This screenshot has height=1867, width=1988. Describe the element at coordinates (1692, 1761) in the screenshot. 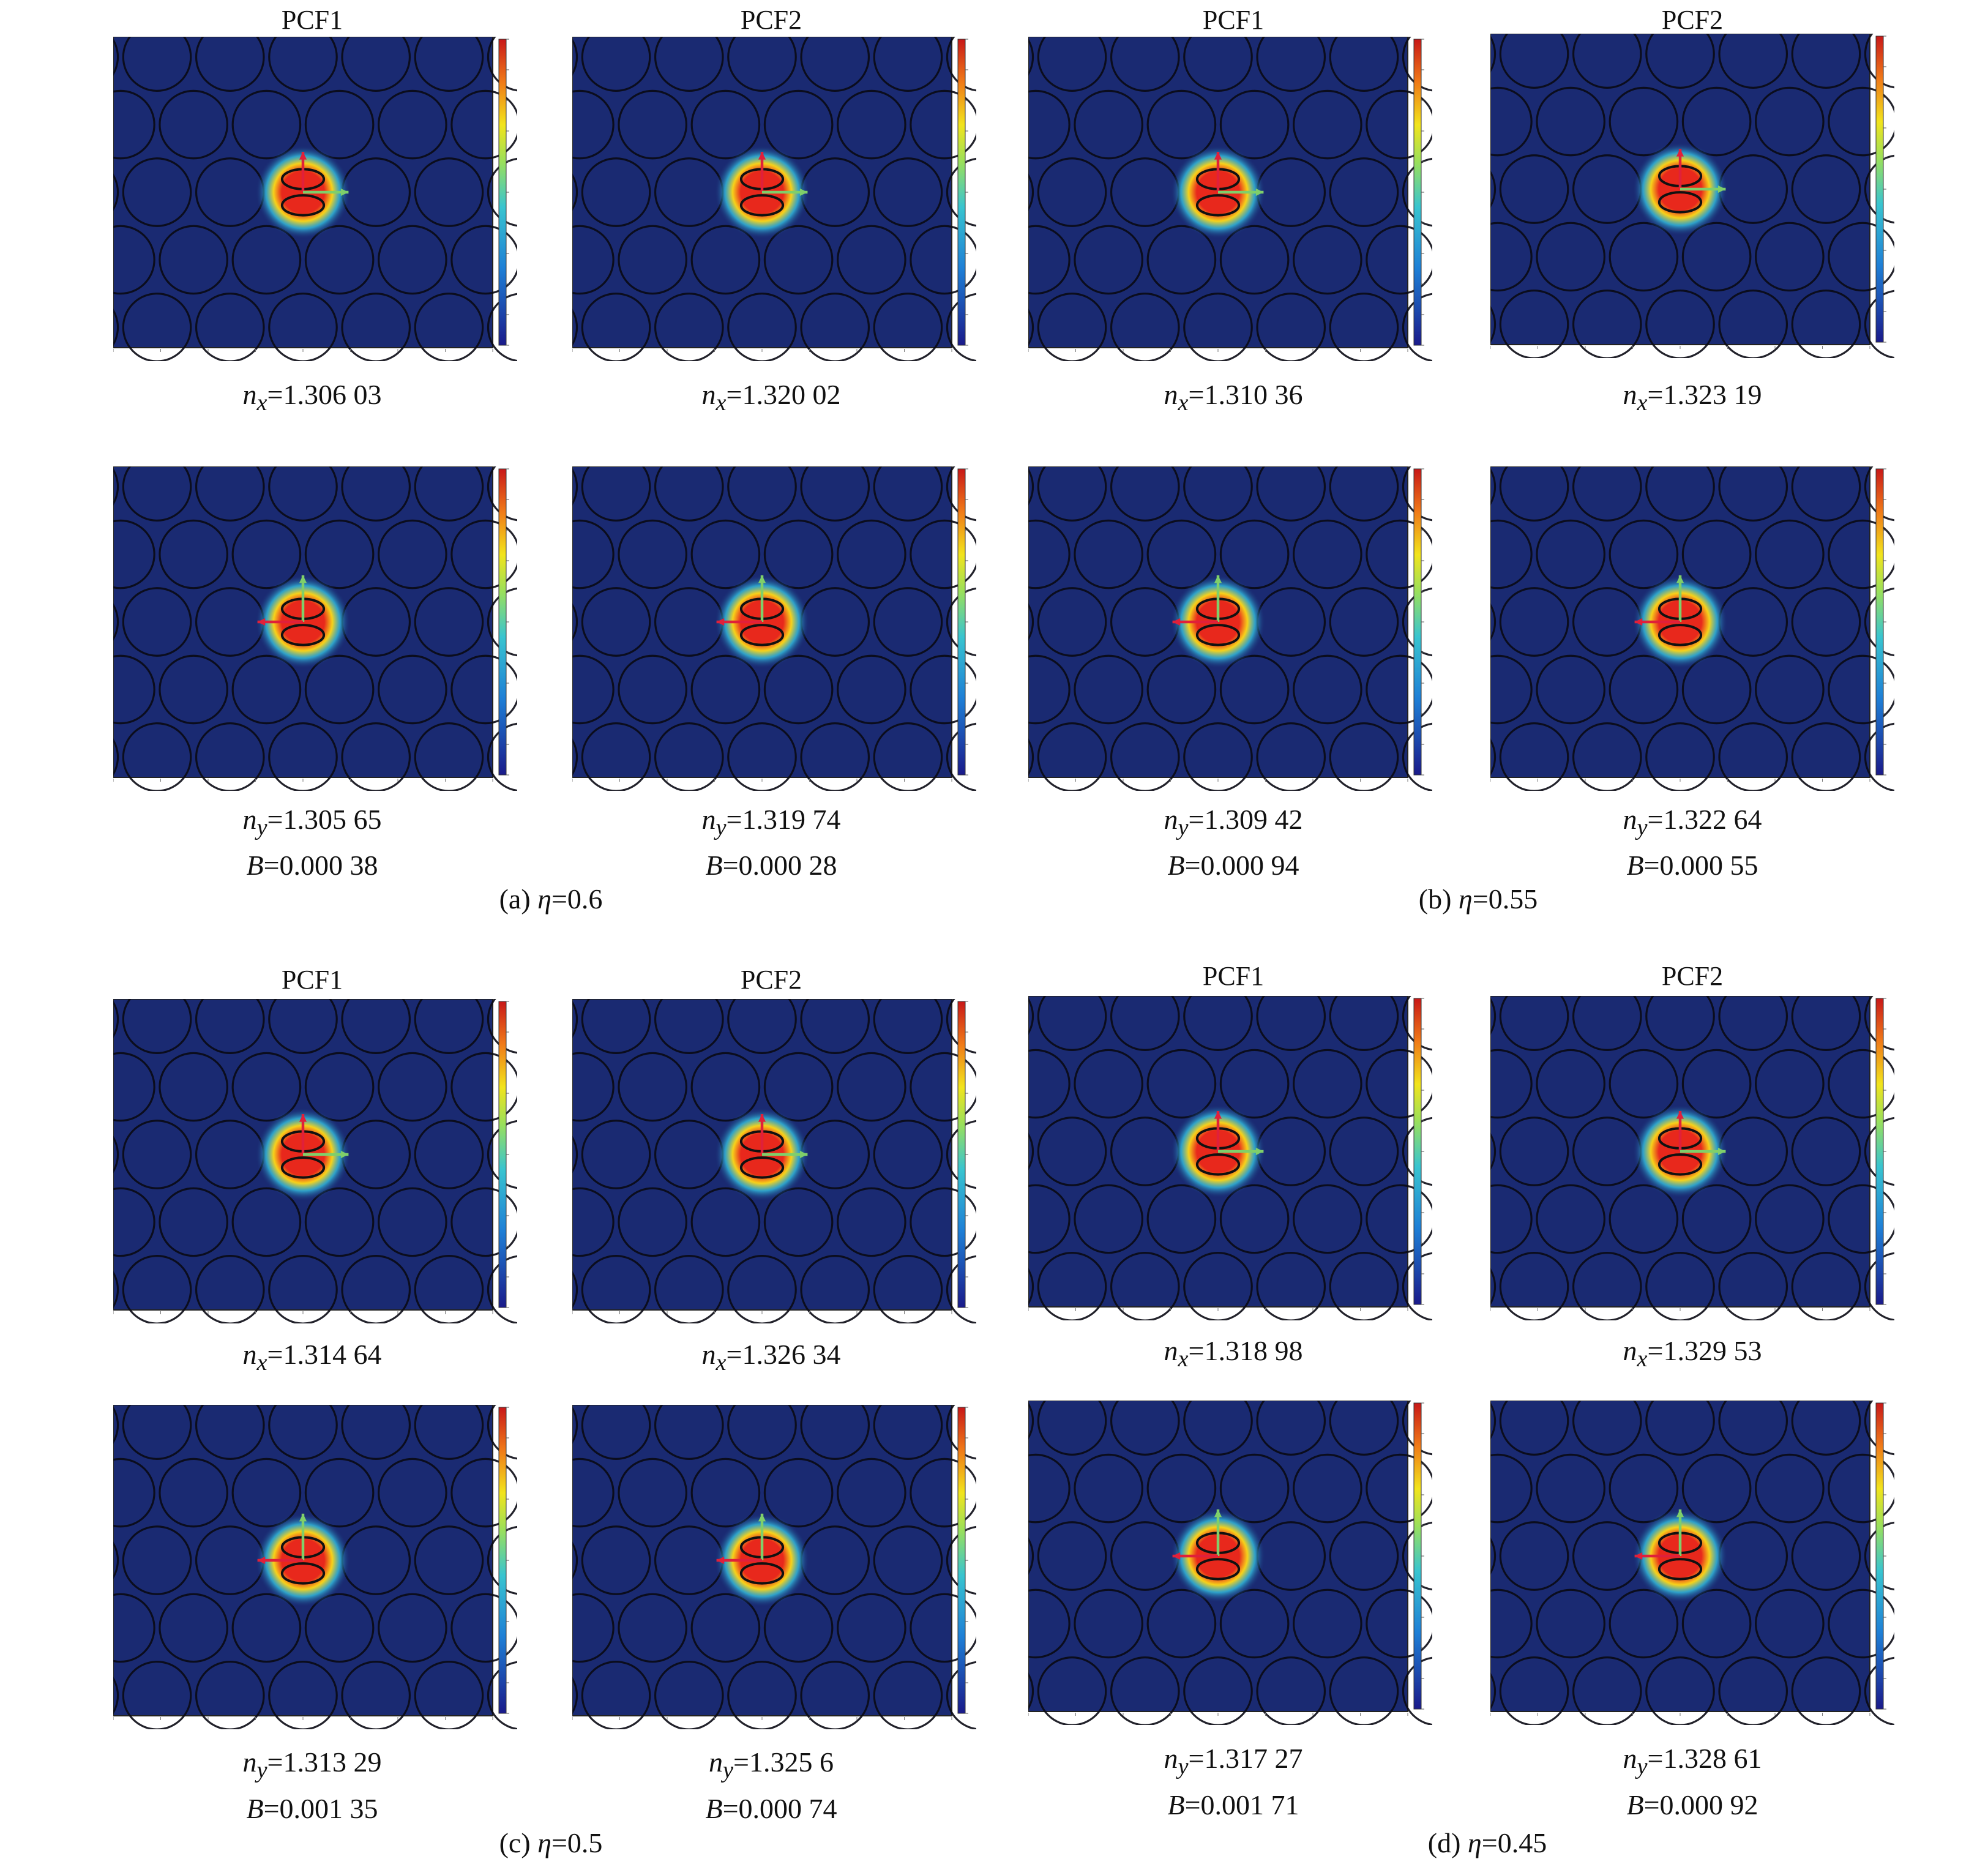

I see `ny-value: ny=1.328 61` at that location.